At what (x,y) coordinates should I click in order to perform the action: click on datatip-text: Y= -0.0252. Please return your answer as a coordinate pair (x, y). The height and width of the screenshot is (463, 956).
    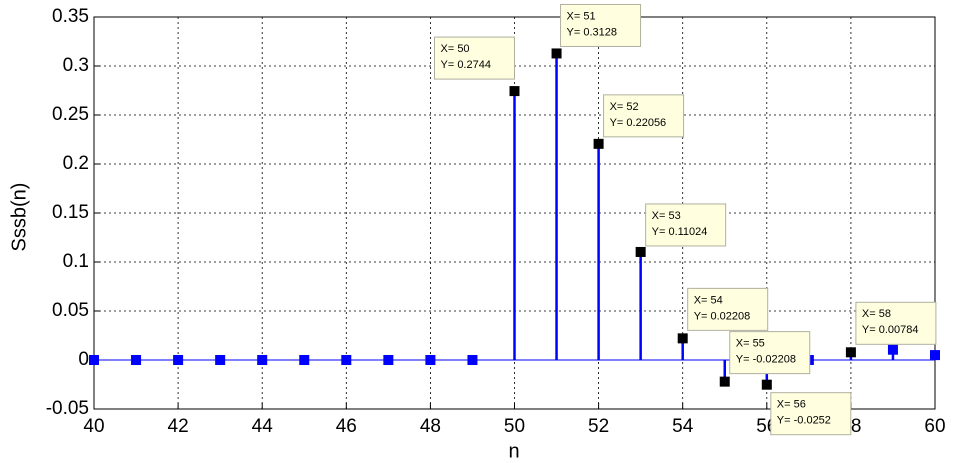
    Looking at the image, I should click on (804, 421).